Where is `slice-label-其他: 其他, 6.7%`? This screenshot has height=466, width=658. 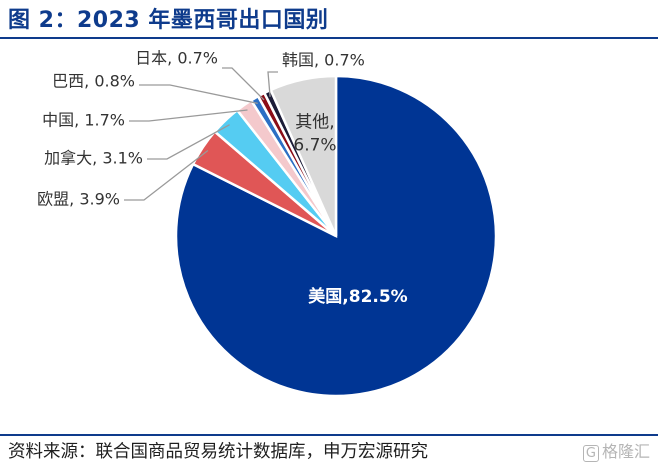 slice-label-其他: 其他, 6.7% is located at coordinates (314, 133).